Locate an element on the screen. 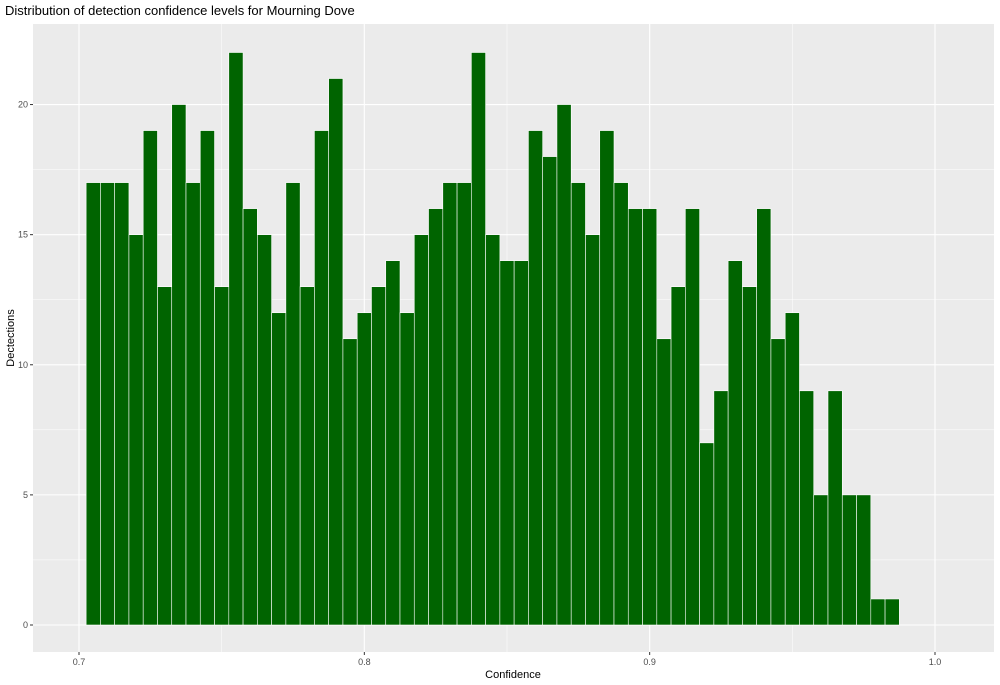 The image size is (1000, 685). y-tick-label: 5 is located at coordinates (25, 495).